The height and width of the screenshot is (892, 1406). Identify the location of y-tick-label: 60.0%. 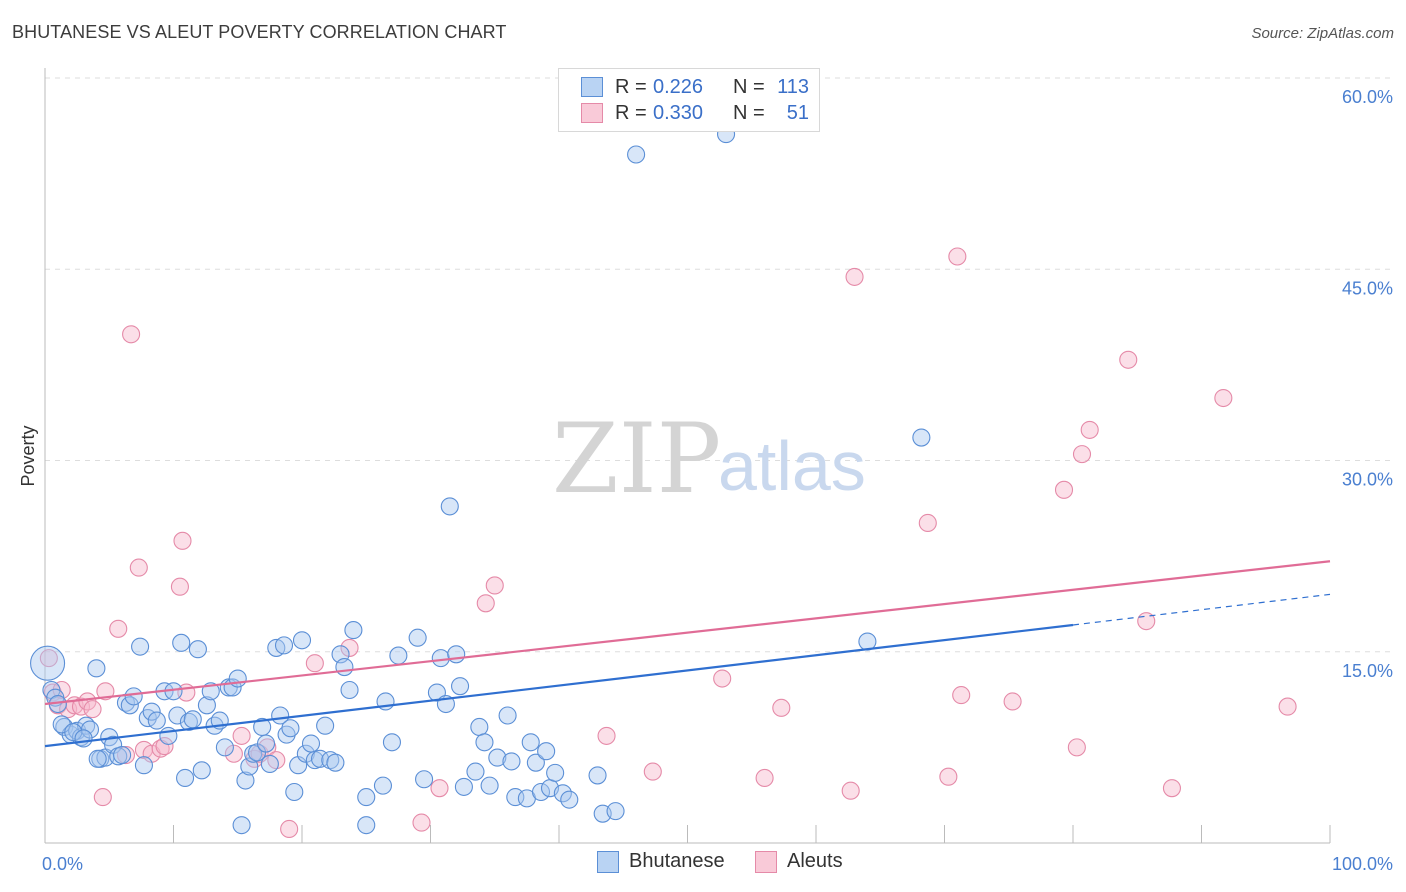
(1367, 97).